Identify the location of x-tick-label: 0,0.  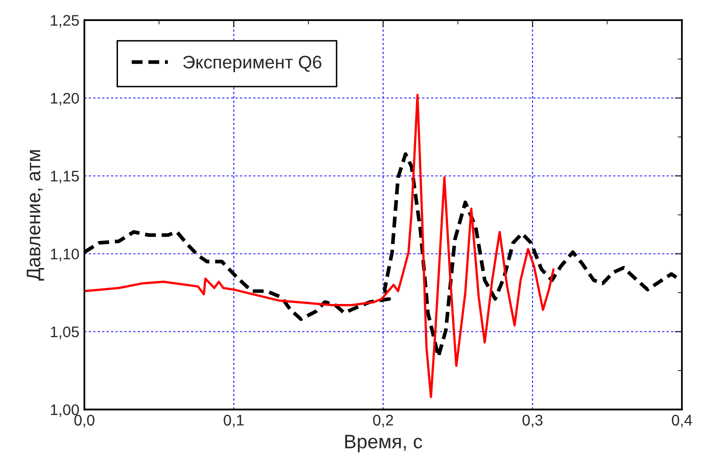
(84, 421).